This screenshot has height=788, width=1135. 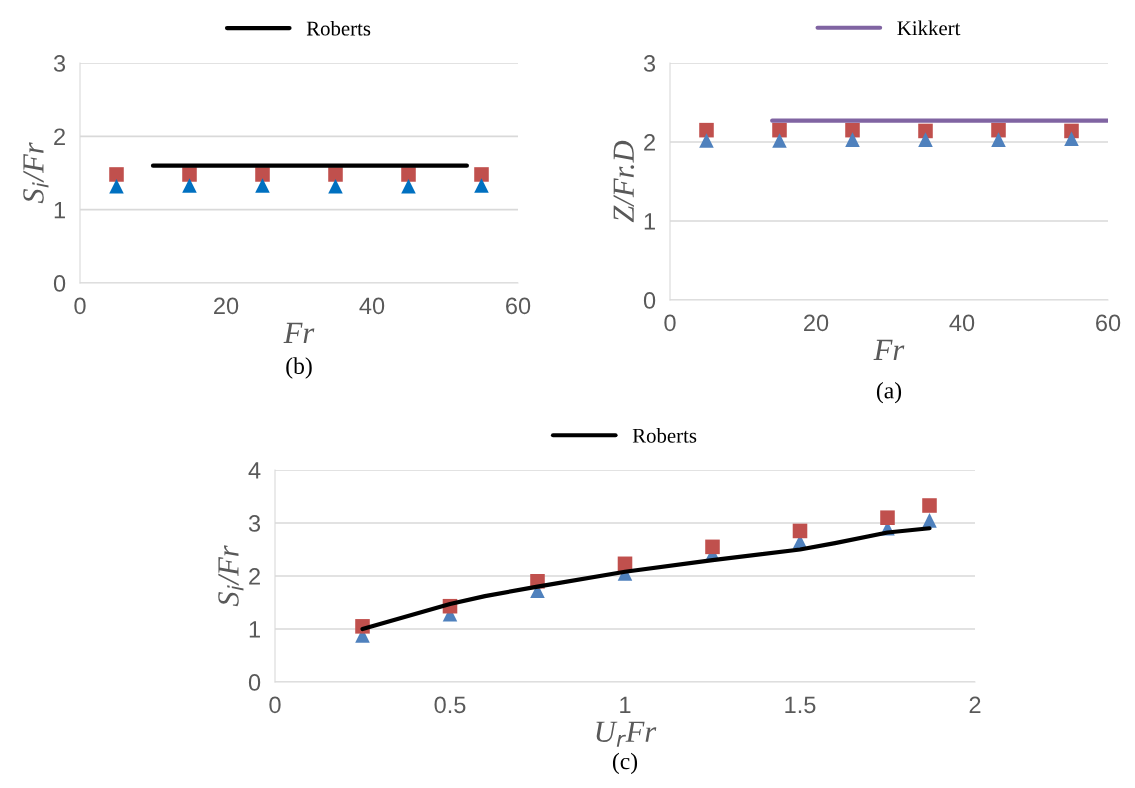 What do you see at coordinates (626, 734) in the screenshot?
I see `x-axis-title: U$_{r}$Fr` at bounding box center [626, 734].